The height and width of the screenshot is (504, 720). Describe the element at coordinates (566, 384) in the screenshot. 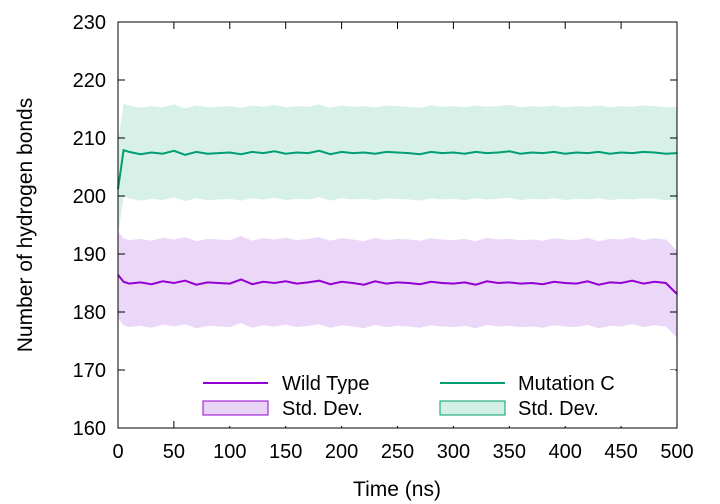

I see `legend-label-mutation-c: Mutation C` at that location.